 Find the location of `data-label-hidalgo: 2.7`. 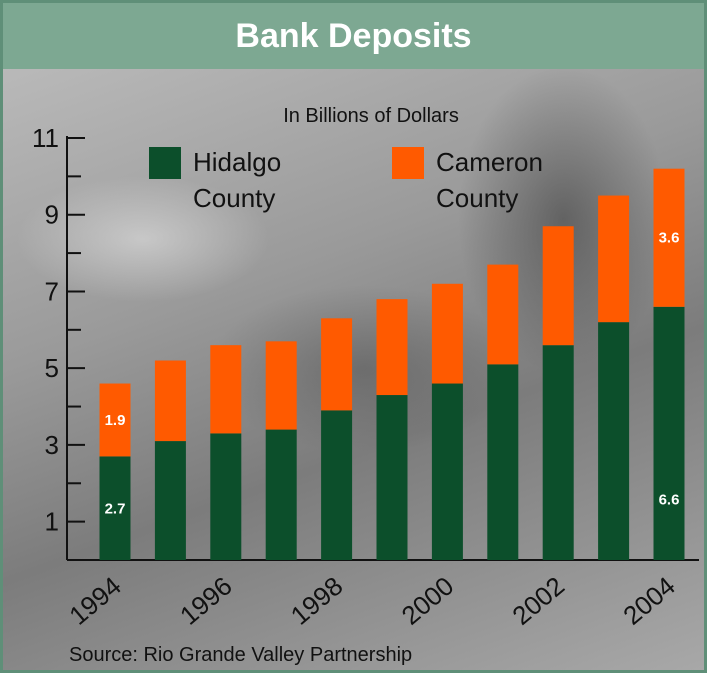

data-label-hidalgo: 2.7 is located at coordinates (115, 508).